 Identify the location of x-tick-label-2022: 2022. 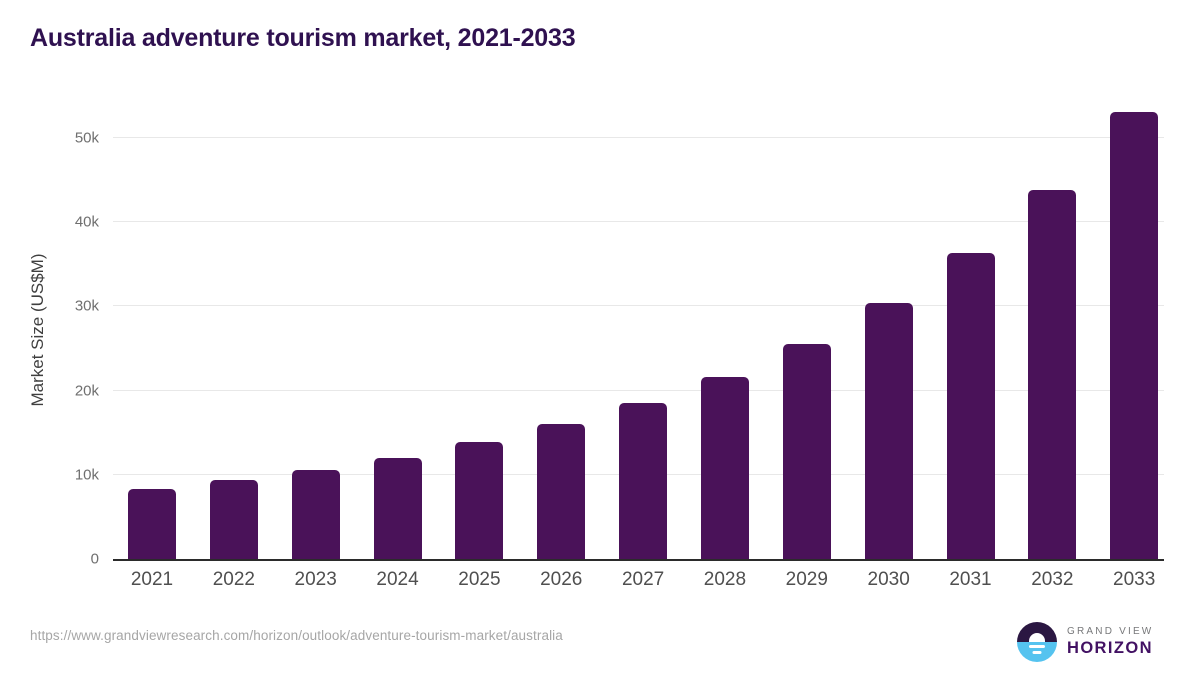
(233, 579).